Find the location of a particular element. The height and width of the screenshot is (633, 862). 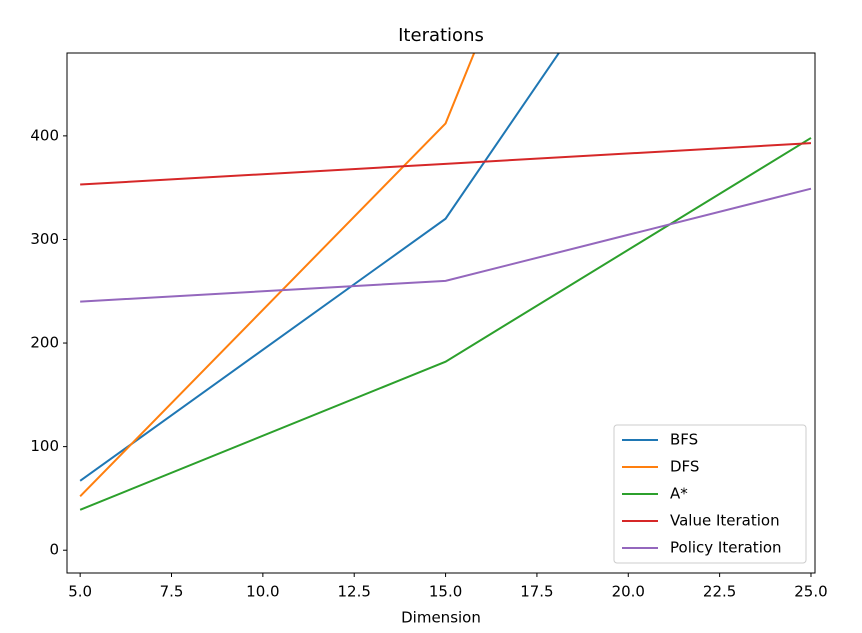

chart-title: Iterations is located at coordinates (441, 35).